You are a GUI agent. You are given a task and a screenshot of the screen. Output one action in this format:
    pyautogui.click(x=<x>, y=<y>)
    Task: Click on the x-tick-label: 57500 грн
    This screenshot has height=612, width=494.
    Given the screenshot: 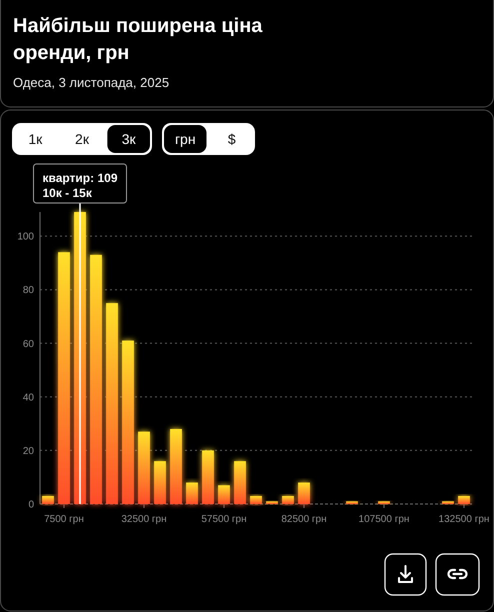 What is the action you would take?
    pyautogui.click(x=224, y=519)
    